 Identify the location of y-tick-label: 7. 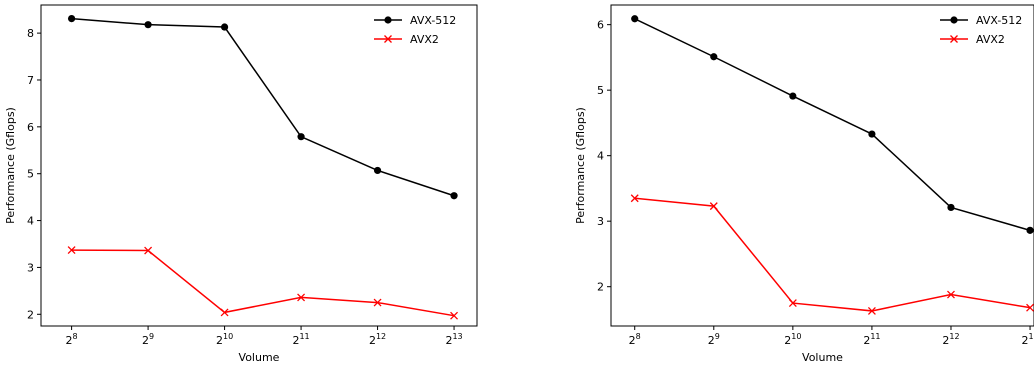
(30, 80).